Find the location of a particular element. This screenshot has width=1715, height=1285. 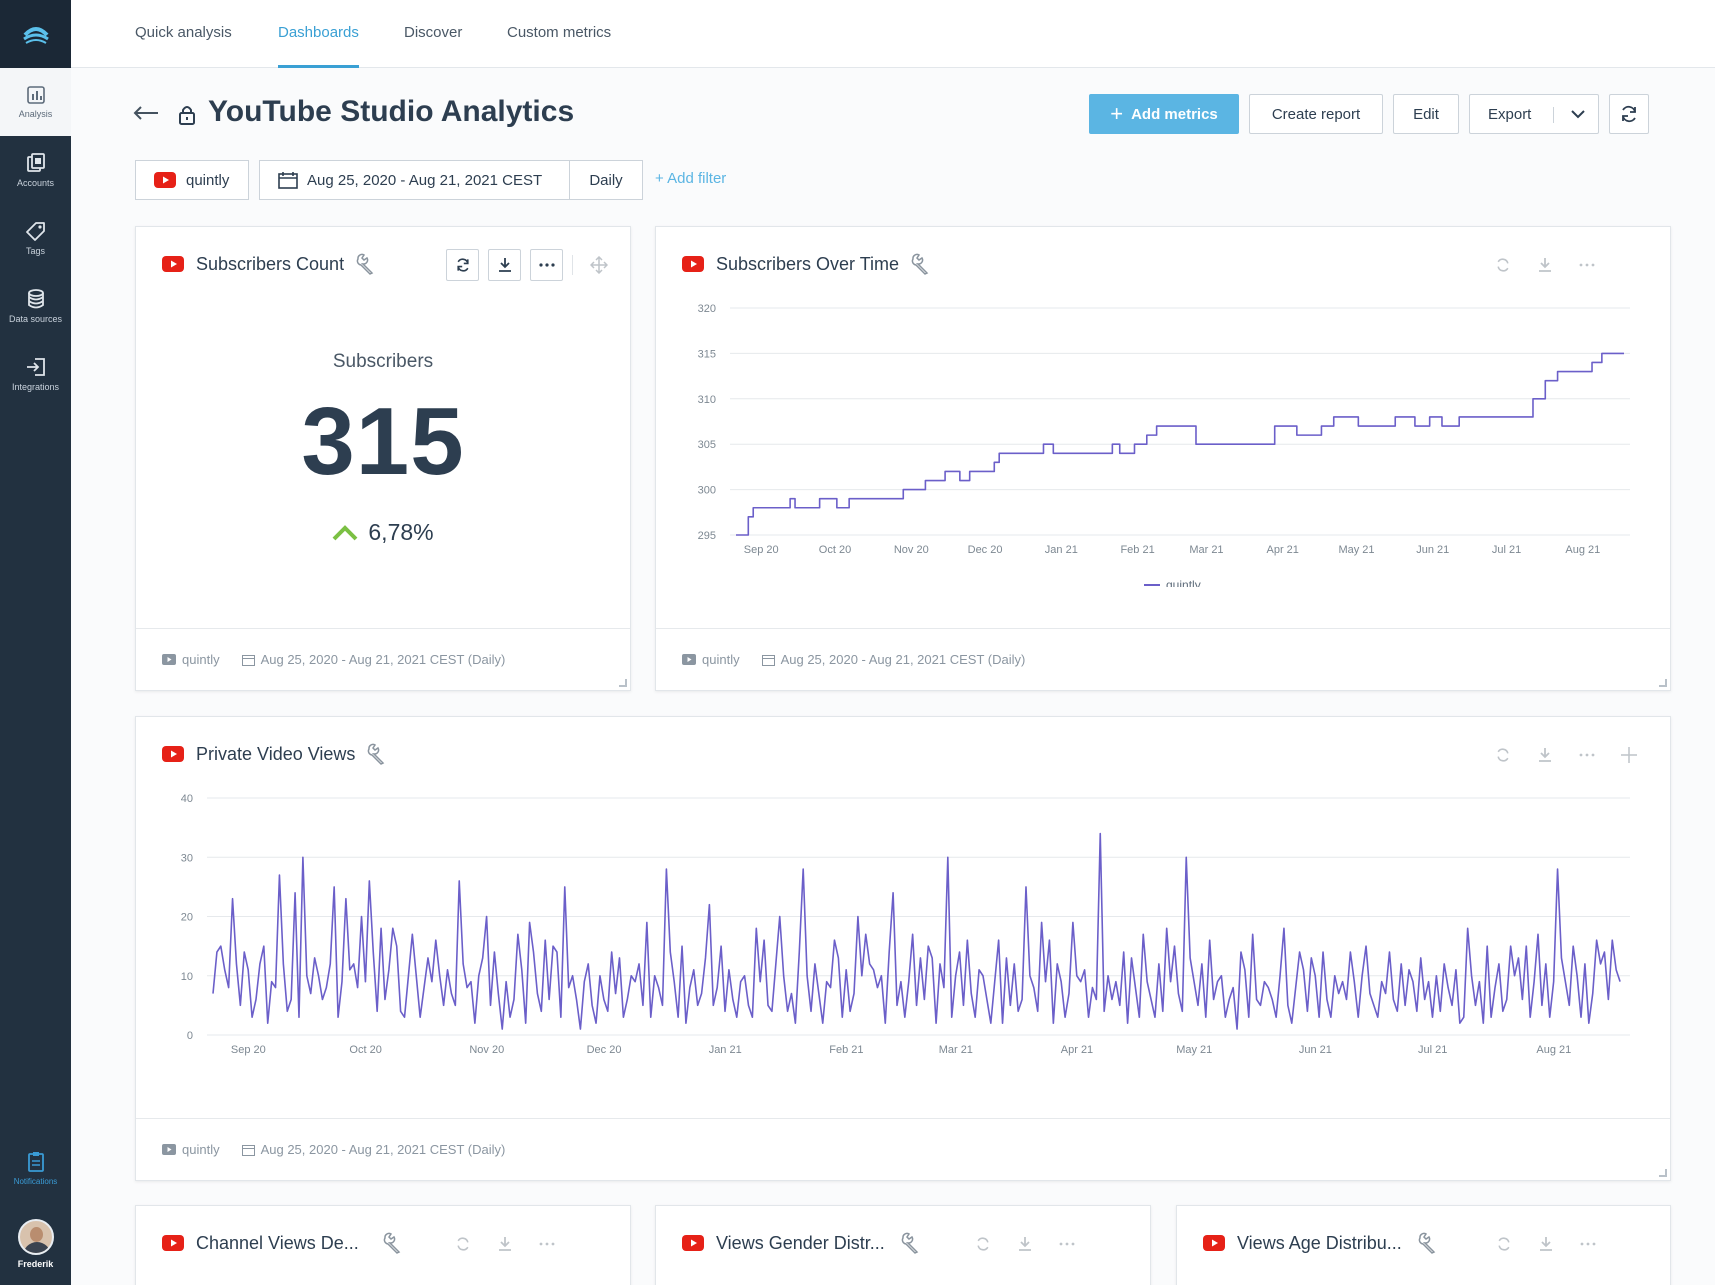

arrow-up-icon is located at coordinates (345, 532).